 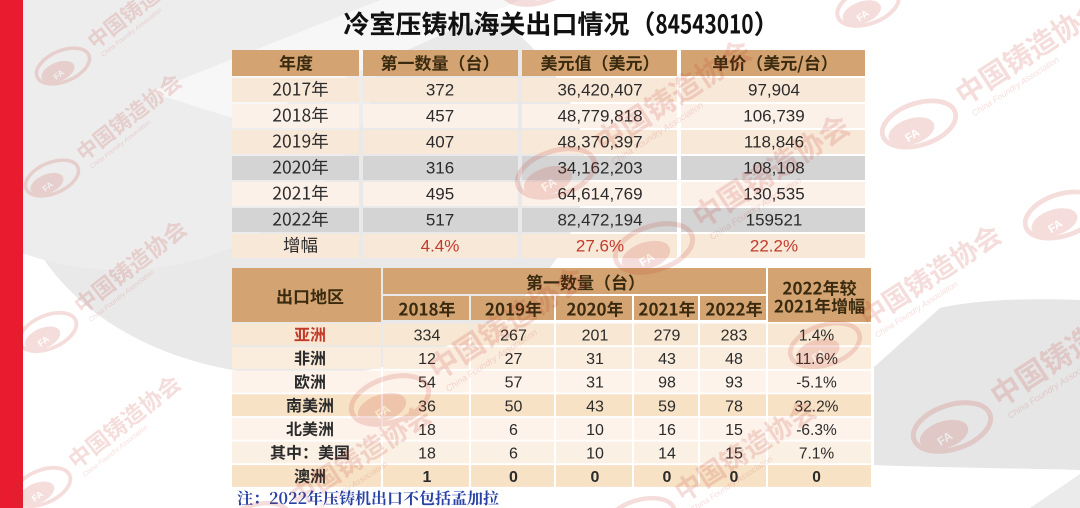 What do you see at coordinates (427, 477) in the screenshot?
I see `svg-text: 1` at bounding box center [427, 477].